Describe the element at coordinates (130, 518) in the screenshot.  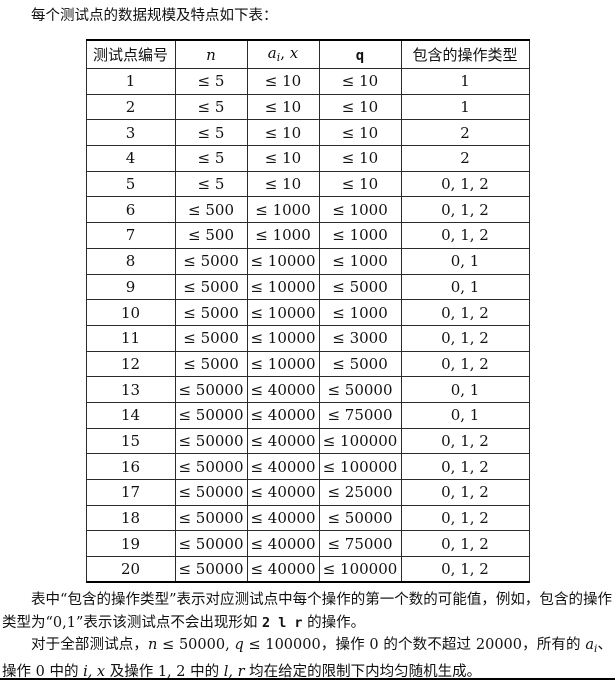
I see `cell-testcase-id: 18` at that location.